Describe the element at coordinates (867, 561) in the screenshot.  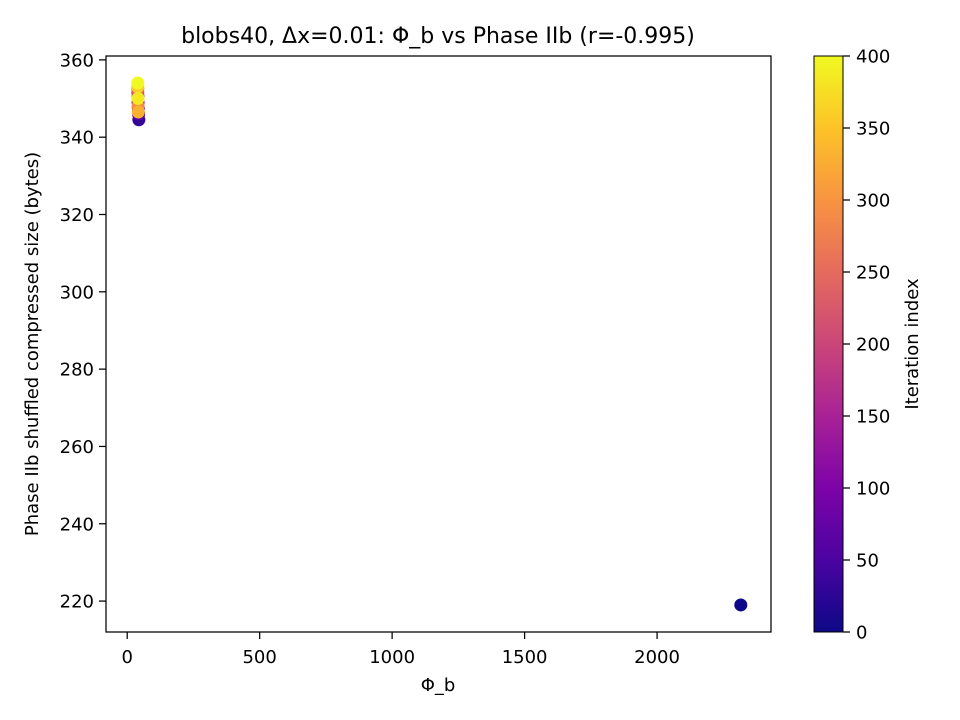
I see `colorbar-tick-label: 50` at that location.